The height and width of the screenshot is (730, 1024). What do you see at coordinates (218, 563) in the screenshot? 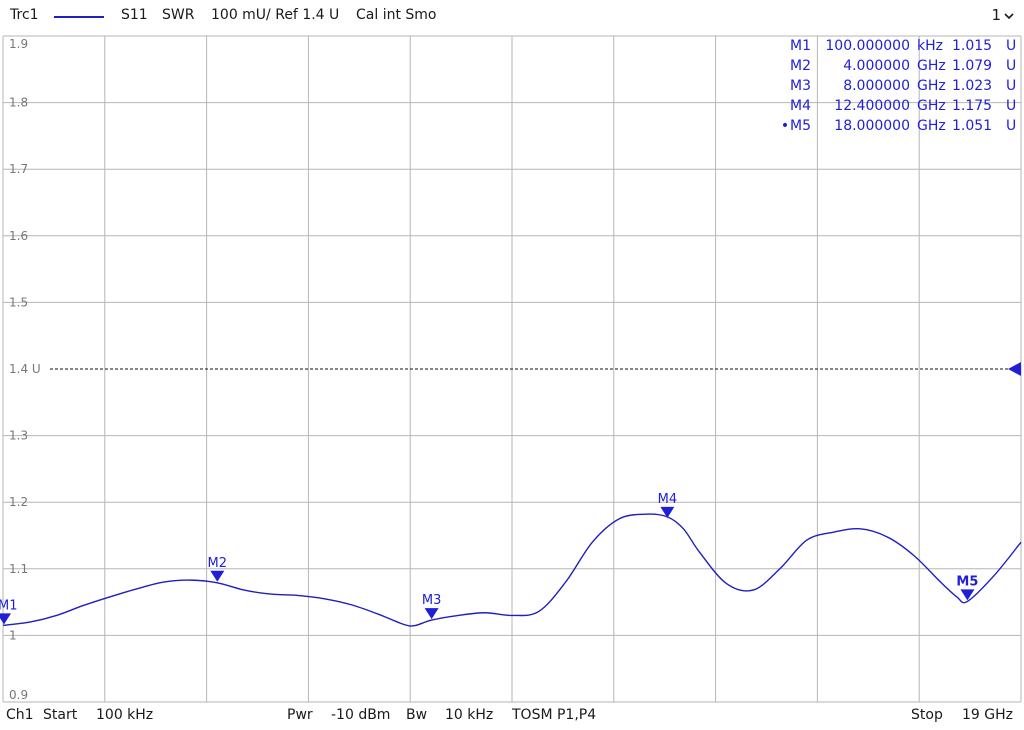
I see `marker-label: M2` at bounding box center [218, 563].